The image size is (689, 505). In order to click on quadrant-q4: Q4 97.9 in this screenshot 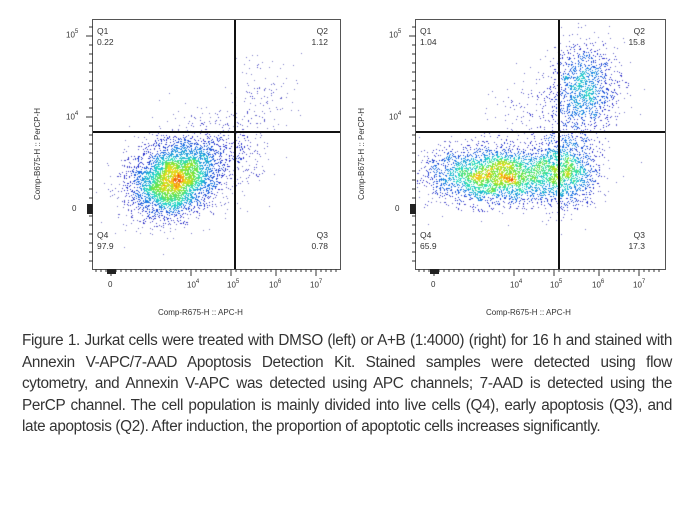, I will do `click(105, 240)`.